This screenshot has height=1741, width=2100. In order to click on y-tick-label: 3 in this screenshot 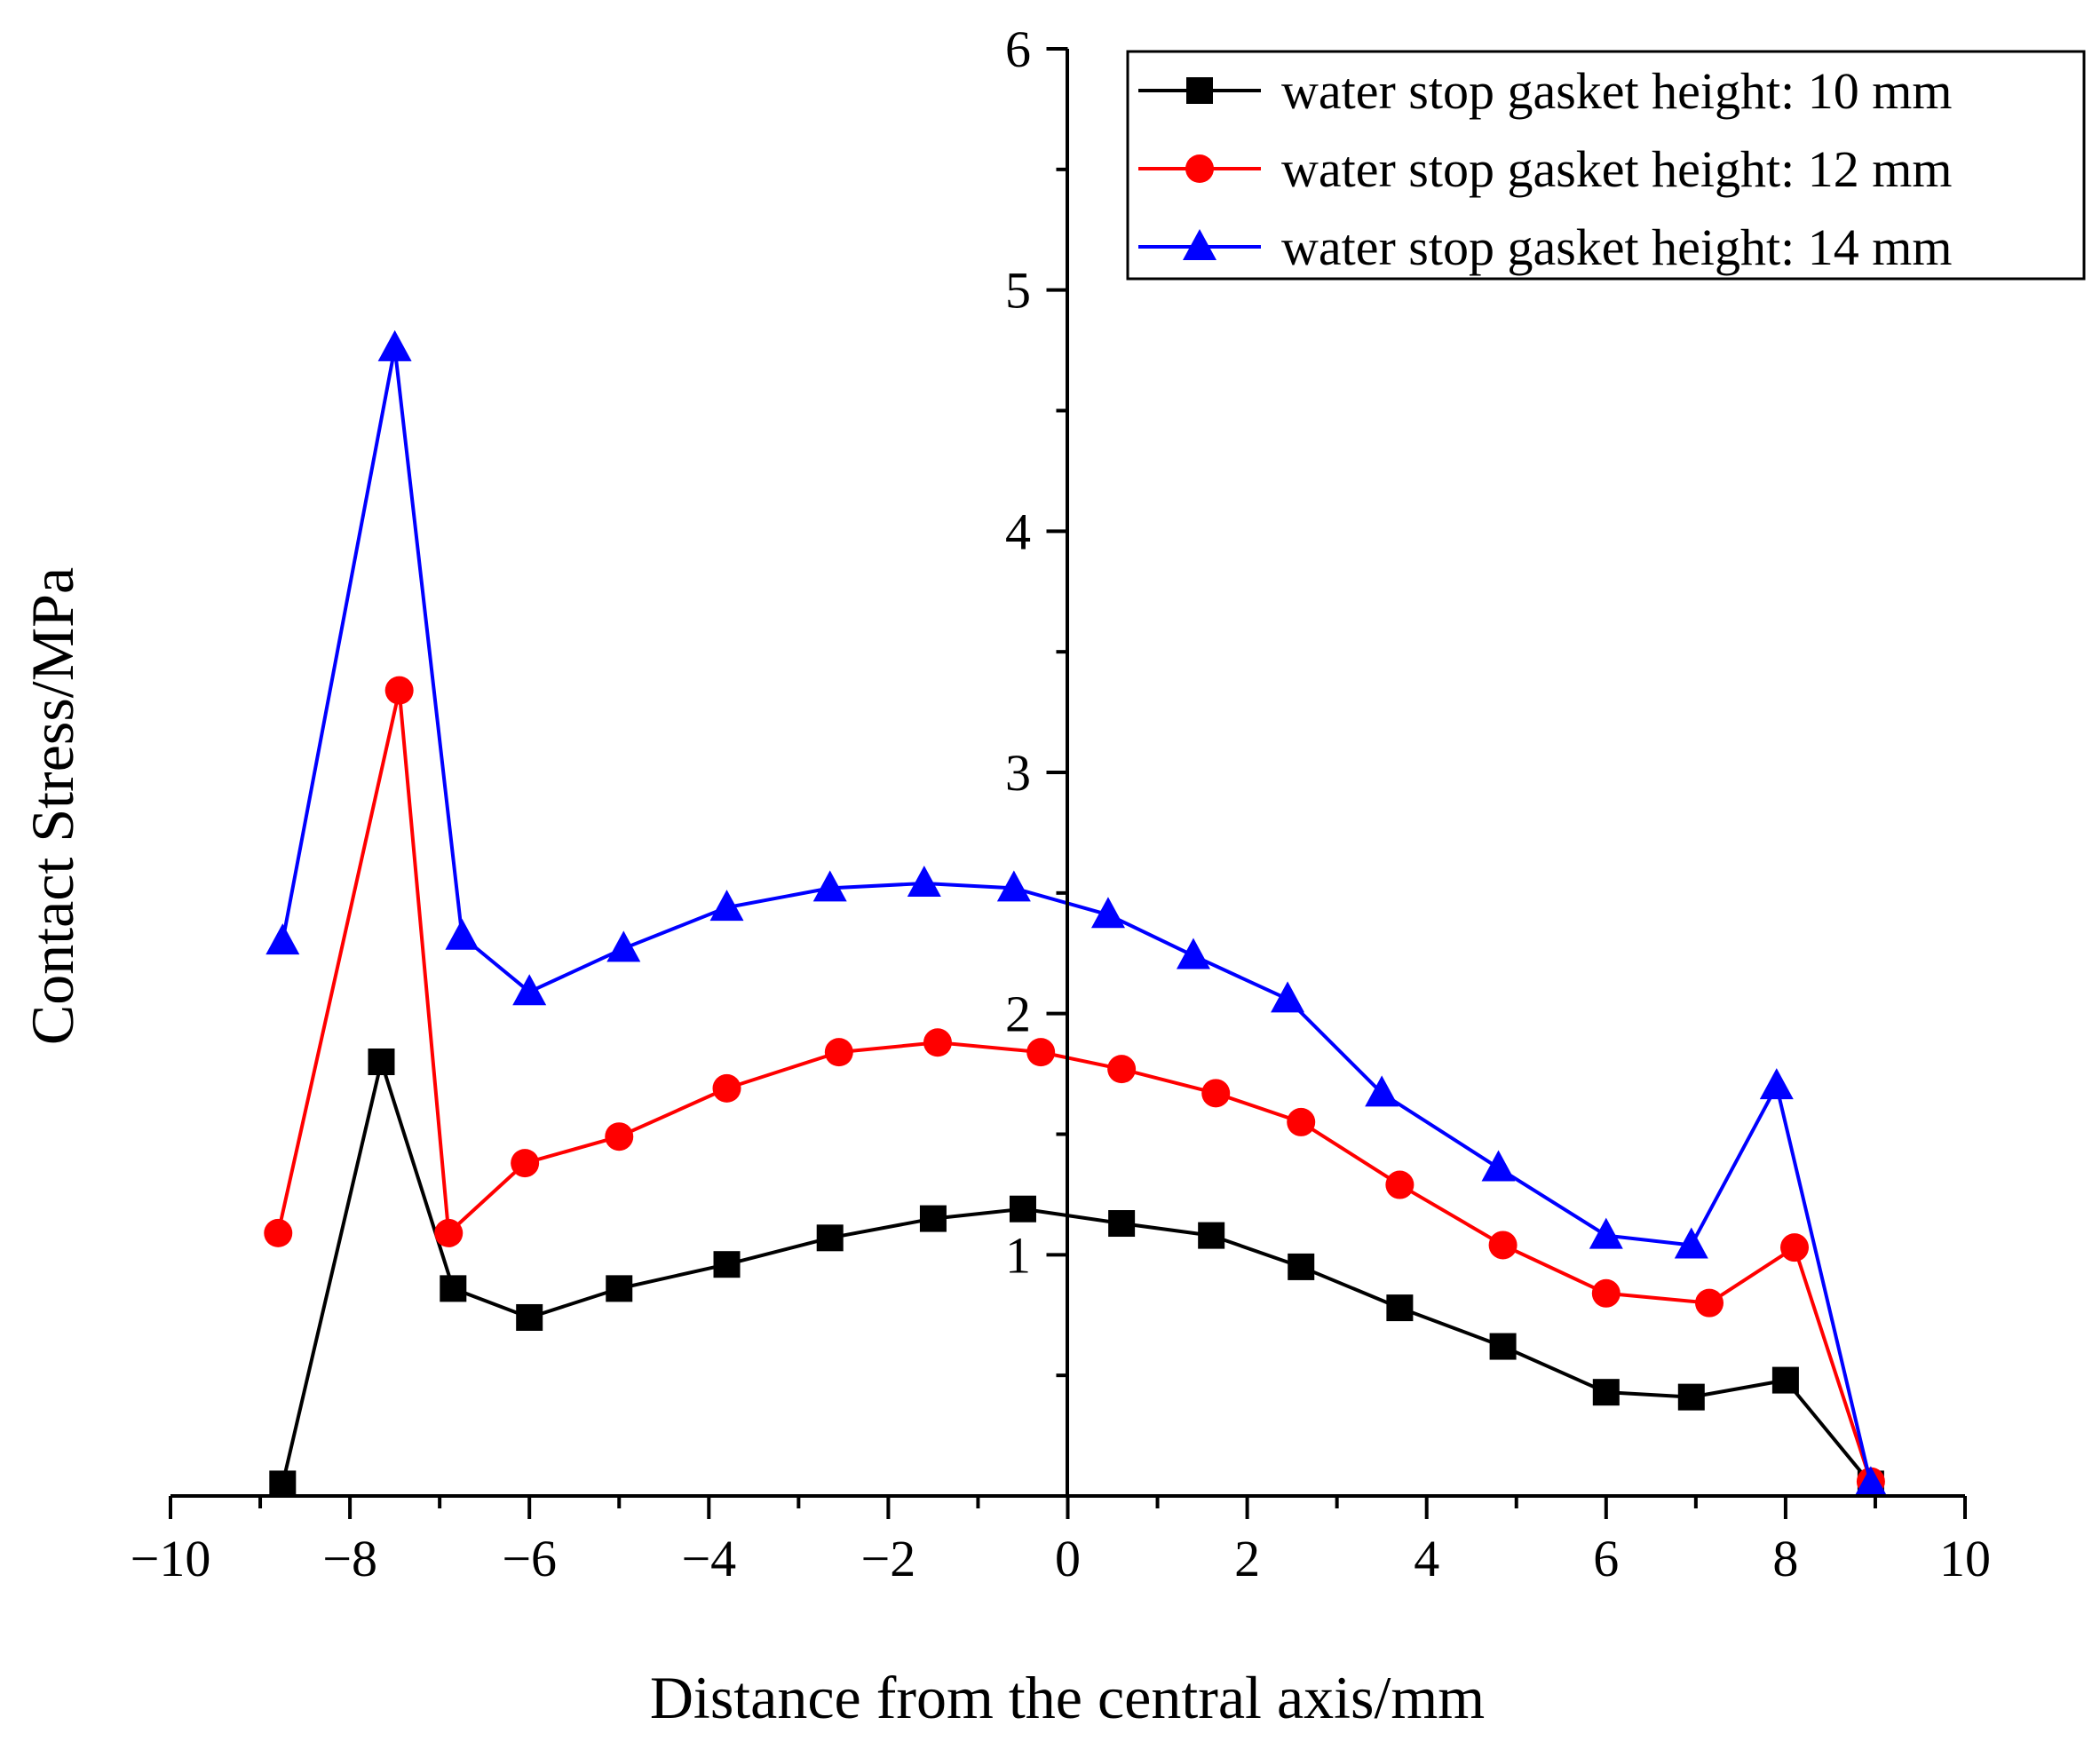, I will do `click(1018, 773)`.